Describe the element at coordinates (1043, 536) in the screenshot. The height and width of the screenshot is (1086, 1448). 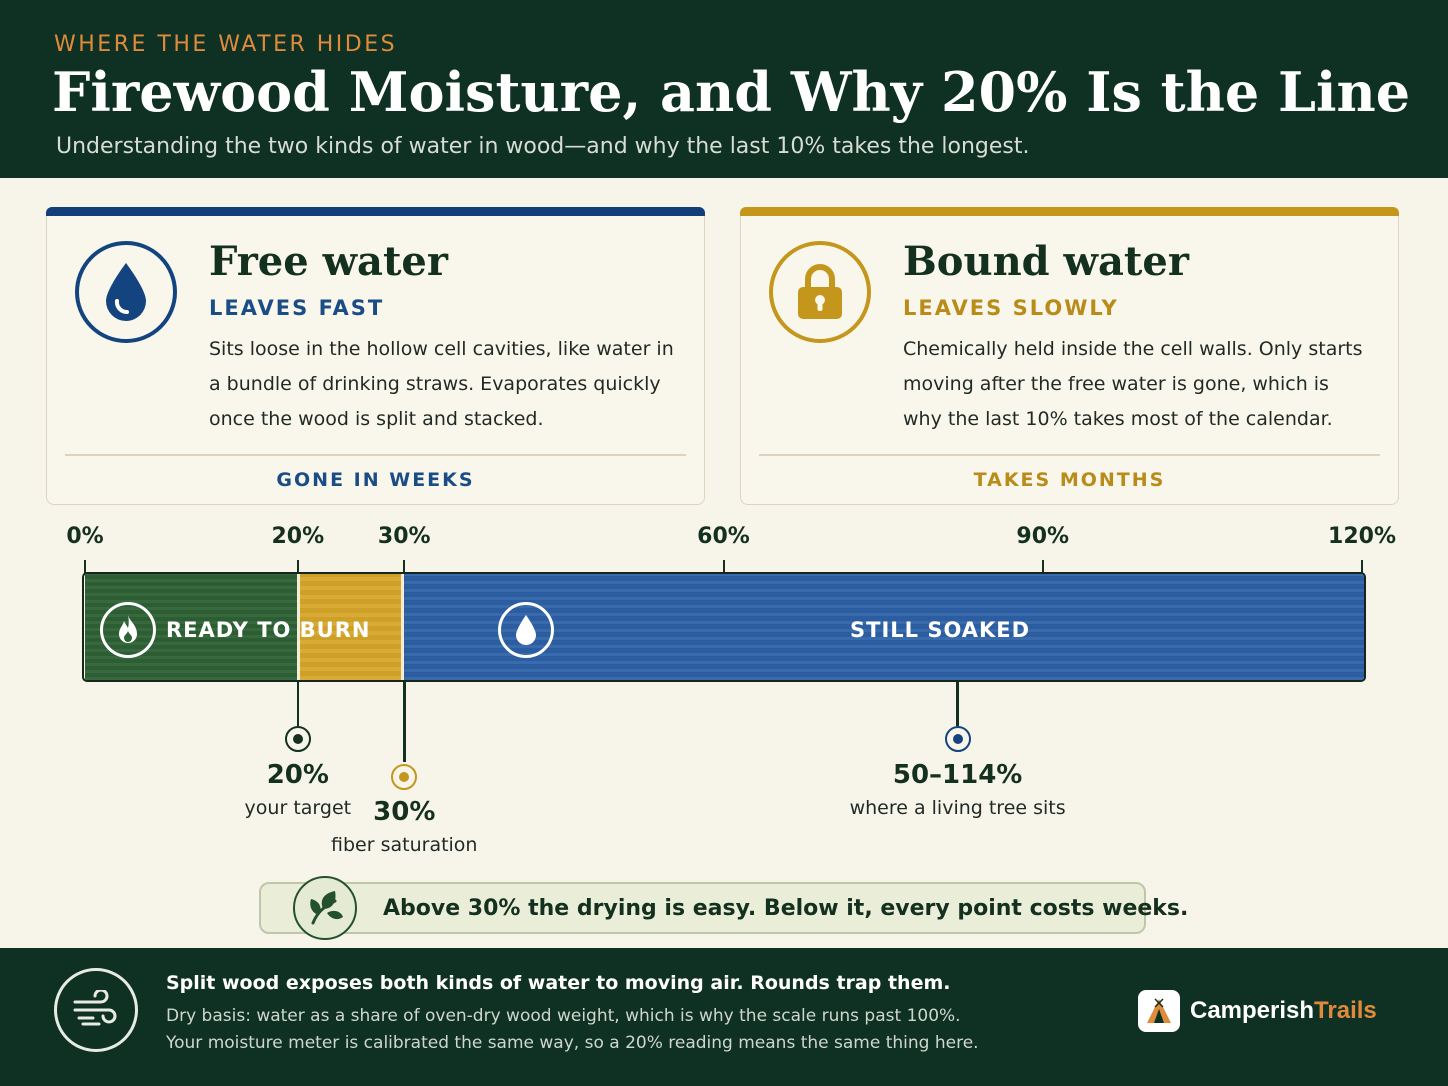
I see `scale-tick-label: 90%` at that location.